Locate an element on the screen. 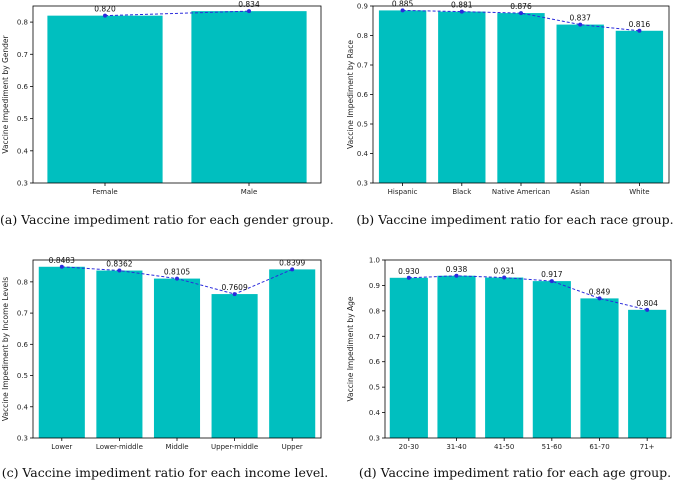 The image size is (685, 488). data-label: 0.931 is located at coordinates (504, 271).